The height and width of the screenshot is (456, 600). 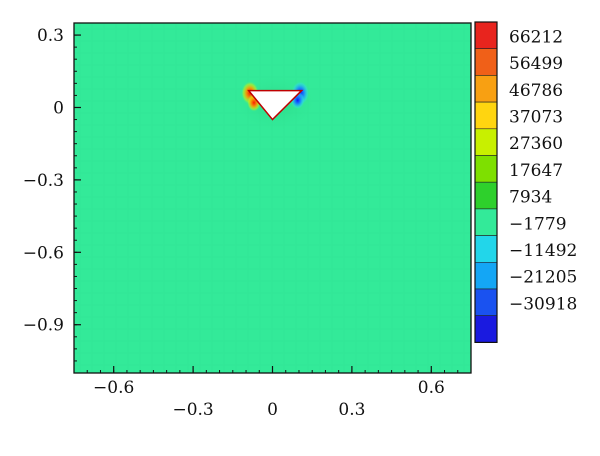 What do you see at coordinates (43, 326) in the screenshot?
I see `y-tick-label: −0.9` at bounding box center [43, 326].